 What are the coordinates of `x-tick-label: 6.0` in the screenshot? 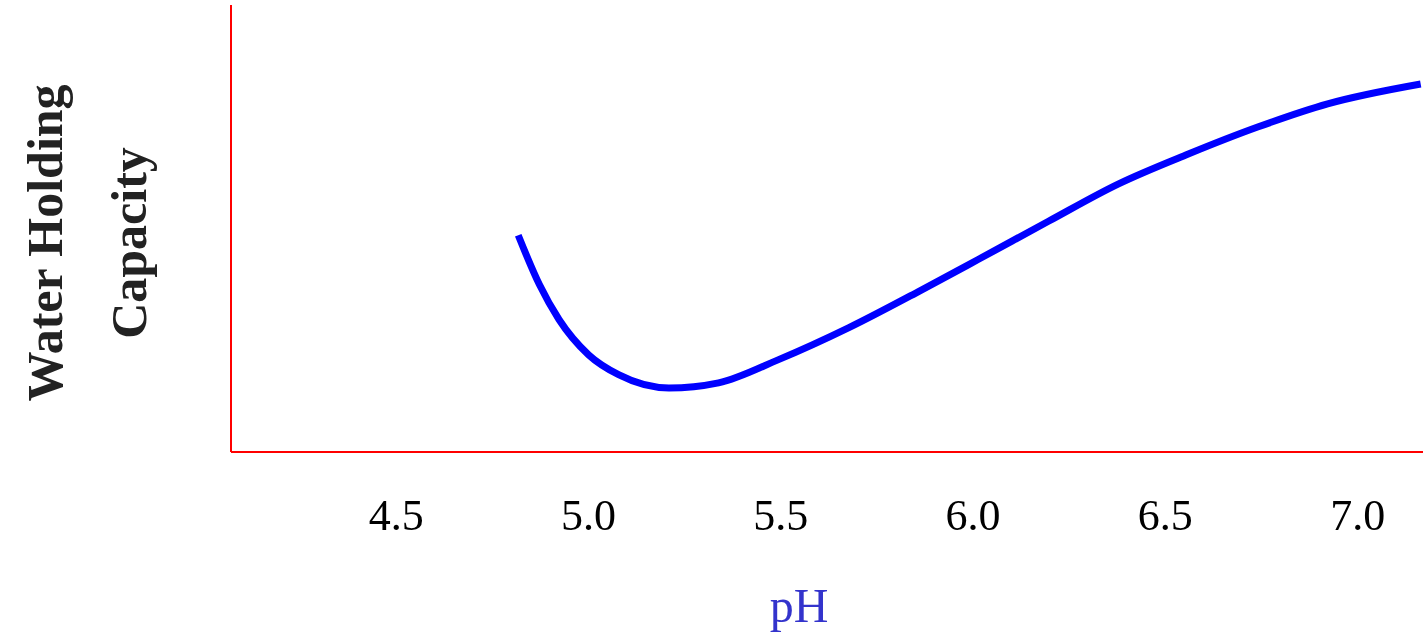 It's located at (973, 515).